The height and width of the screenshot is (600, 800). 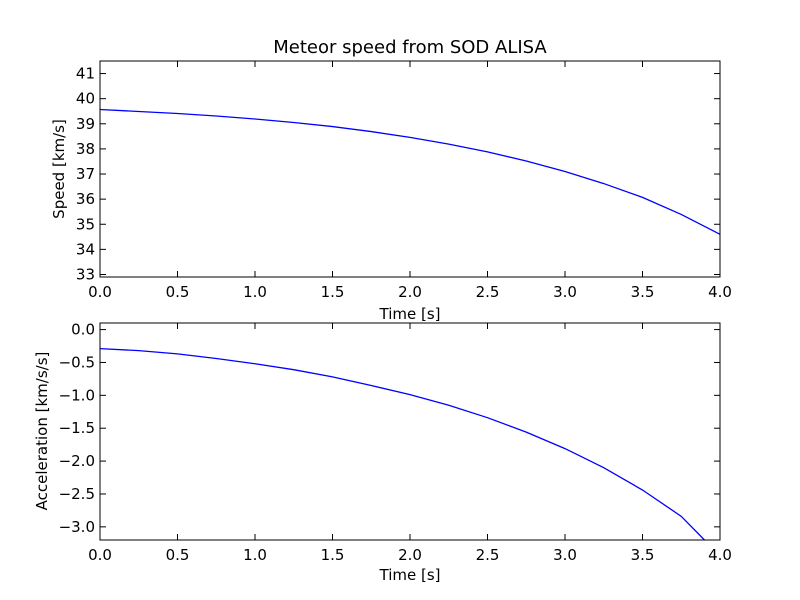 I want to click on y-tick-label: 39, so click(x=85, y=124).